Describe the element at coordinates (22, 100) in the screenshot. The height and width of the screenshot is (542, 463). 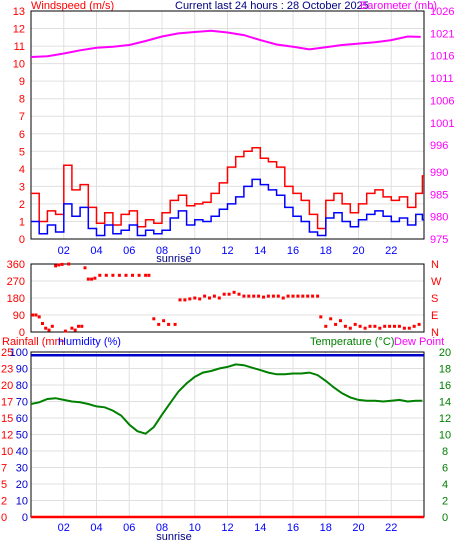
I see `windspeed-tick-label: 8` at that location.